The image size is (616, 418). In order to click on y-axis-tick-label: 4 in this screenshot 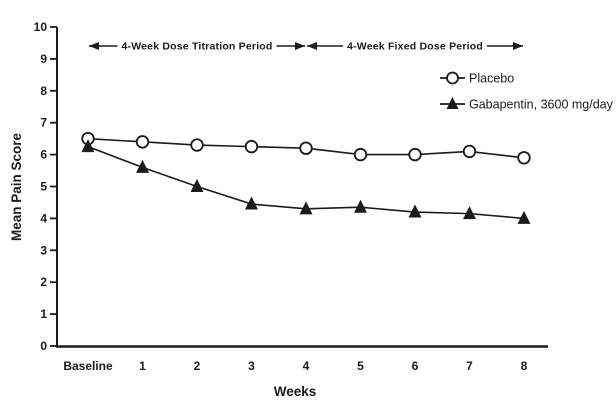, I will do `click(43, 218)`.